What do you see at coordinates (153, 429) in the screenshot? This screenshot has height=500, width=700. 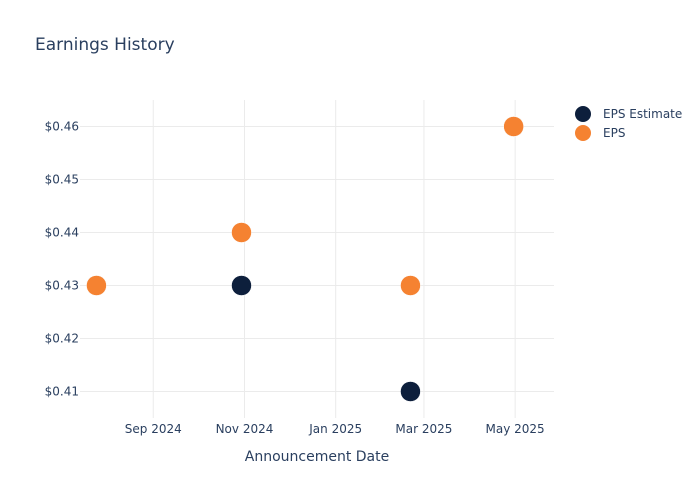 I see `x-tick-label: Sep 2024` at bounding box center [153, 429].